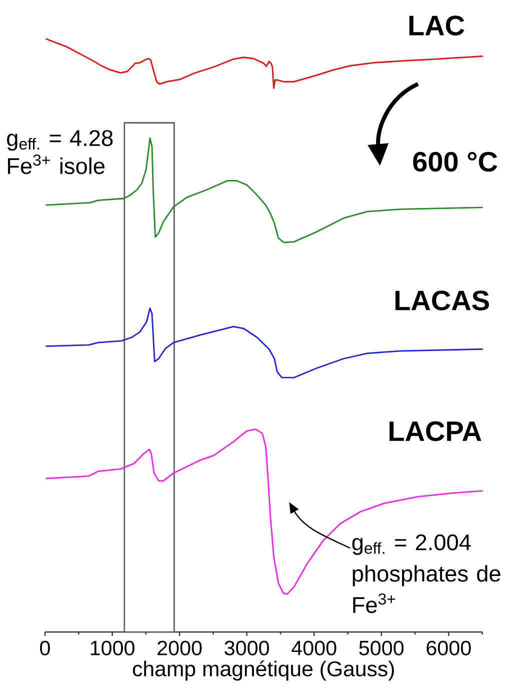 Image resolution: width=521 pixels, height=695 pixels. I want to click on x-tick-label: 1000, so click(112, 648).